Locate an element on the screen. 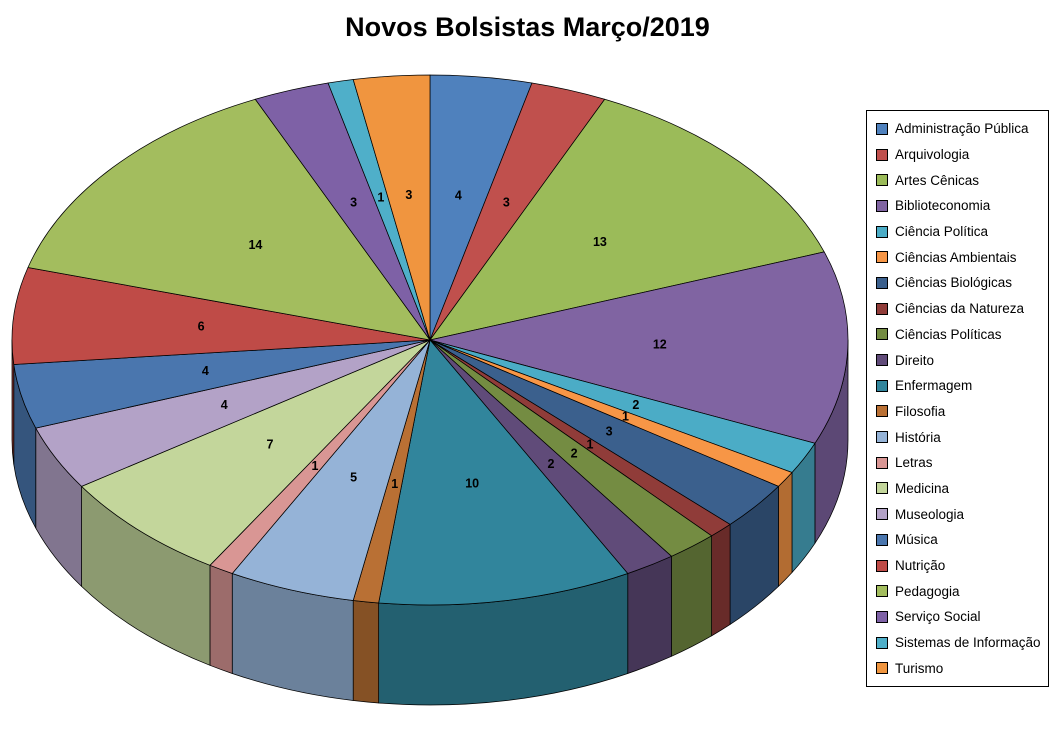 The image size is (1055, 738). legend-label: Ciências Ambientais is located at coordinates (956, 257).